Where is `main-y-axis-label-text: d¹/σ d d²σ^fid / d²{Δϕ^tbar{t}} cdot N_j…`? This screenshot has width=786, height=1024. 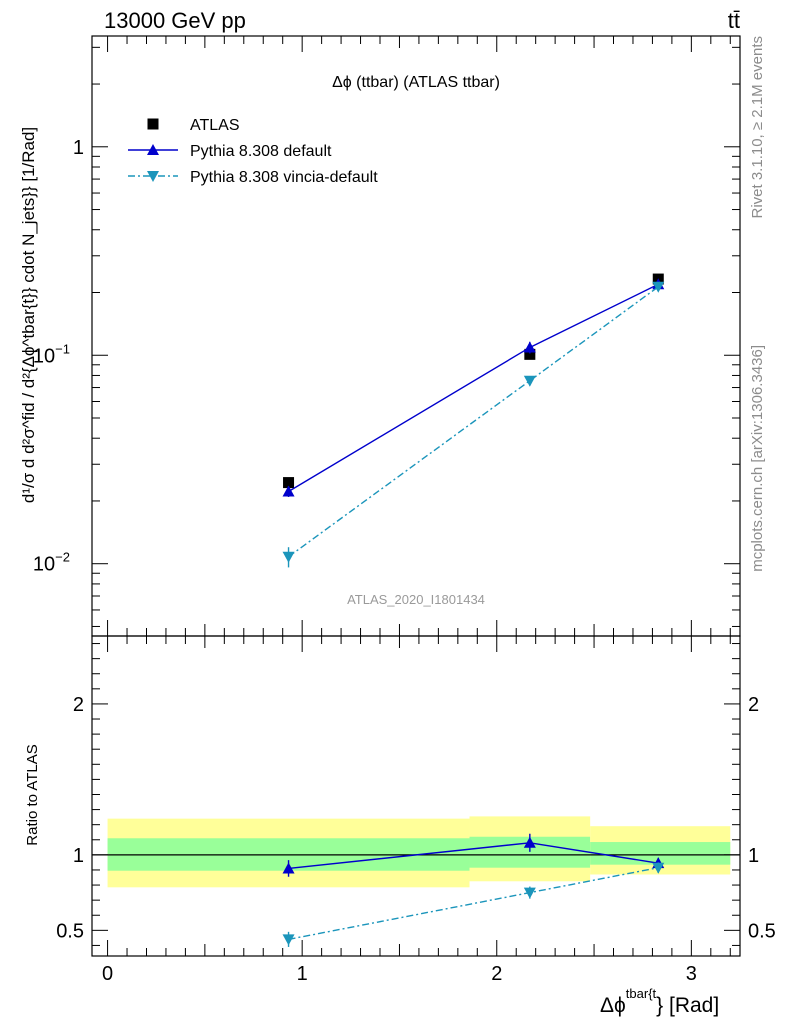 main-y-axis-label-text: d¹/σ d d²σ^fid / d²{Δϕ^tbar{t}} cdot N_j… is located at coordinates (28, 315).